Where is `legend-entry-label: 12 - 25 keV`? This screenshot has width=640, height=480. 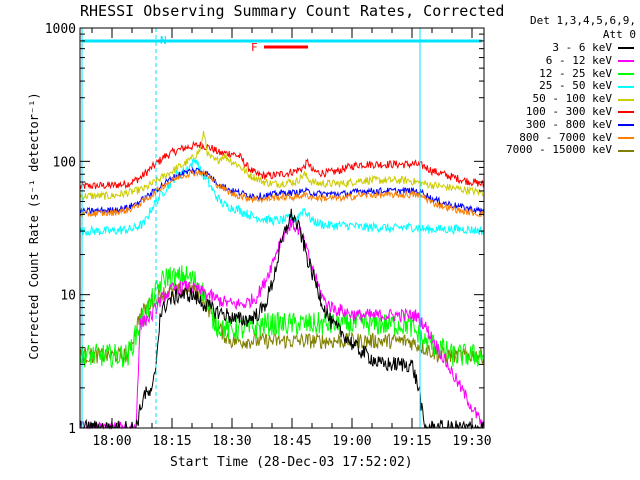 legend-entry-label: 12 - 25 keV is located at coordinates (575, 73).